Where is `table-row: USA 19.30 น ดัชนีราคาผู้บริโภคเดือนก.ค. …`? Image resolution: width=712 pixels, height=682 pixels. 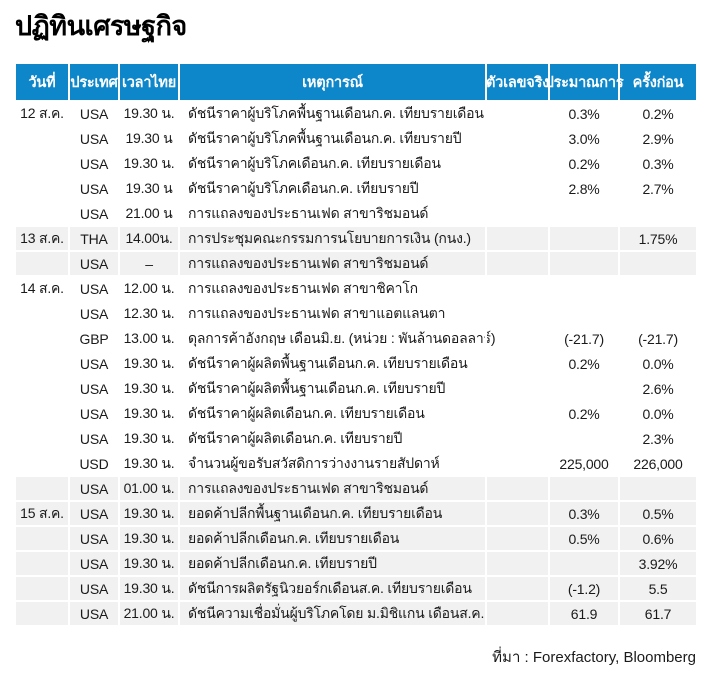
table-row: USA 19.30 น ดัชนีราคาผู้บริโภคเดือนก.ค. … is located at coordinates (356, 187).